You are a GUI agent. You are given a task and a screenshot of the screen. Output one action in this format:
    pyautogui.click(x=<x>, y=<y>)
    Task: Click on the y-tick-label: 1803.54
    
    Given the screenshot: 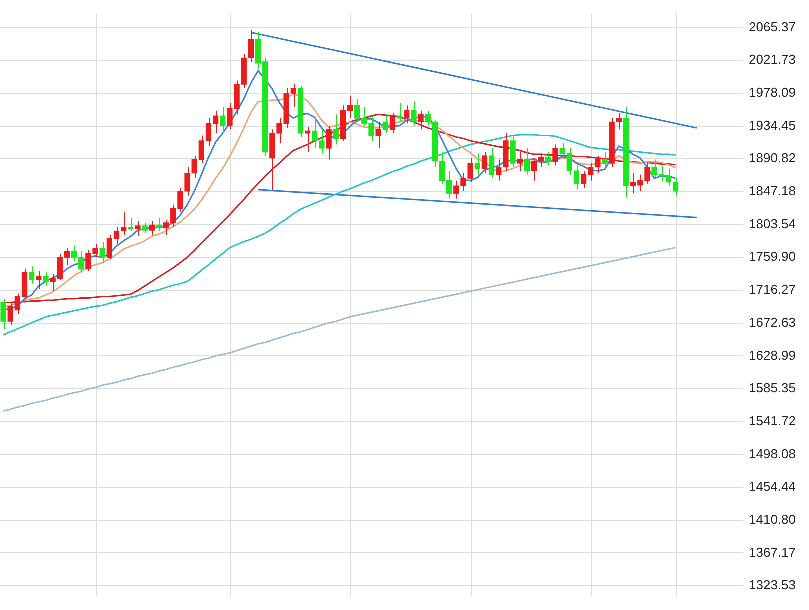 What is the action you would take?
    pyautogui.click(x=772, y=224)
    